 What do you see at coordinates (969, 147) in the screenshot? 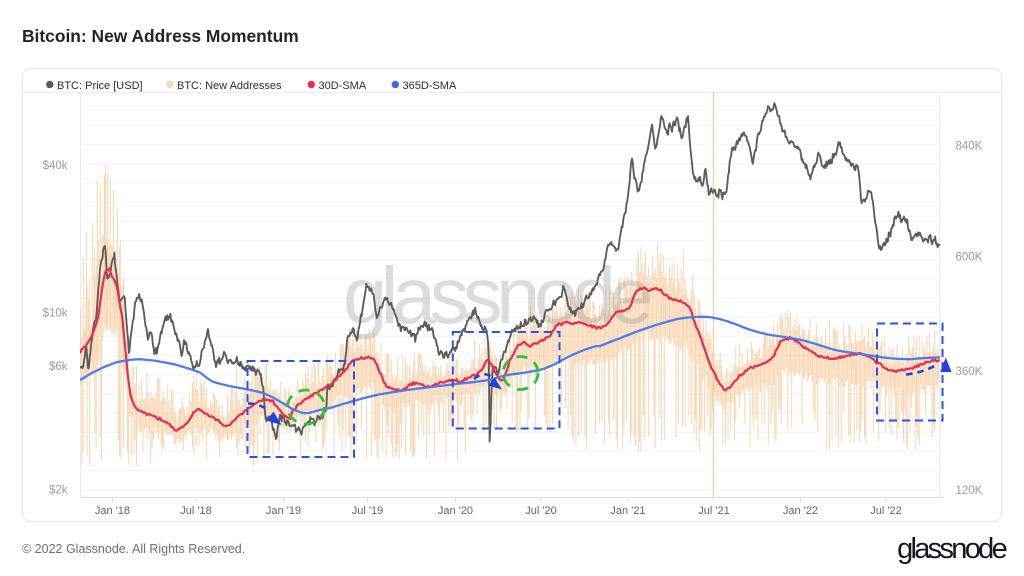
I see `svg-text: 840K` at bounding box center [969, 147].